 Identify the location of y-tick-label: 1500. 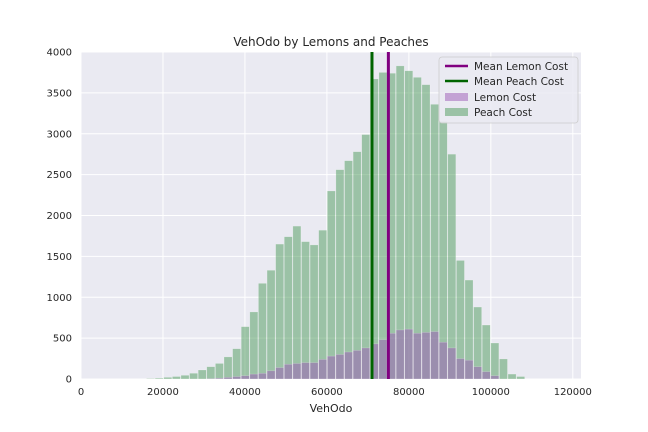
(59, 257).